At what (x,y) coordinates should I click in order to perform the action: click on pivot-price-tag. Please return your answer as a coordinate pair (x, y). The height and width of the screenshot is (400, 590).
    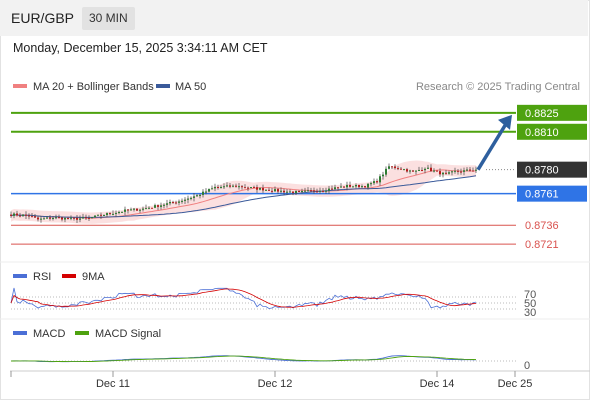
    Looking at the image, I should click on (552, 193).